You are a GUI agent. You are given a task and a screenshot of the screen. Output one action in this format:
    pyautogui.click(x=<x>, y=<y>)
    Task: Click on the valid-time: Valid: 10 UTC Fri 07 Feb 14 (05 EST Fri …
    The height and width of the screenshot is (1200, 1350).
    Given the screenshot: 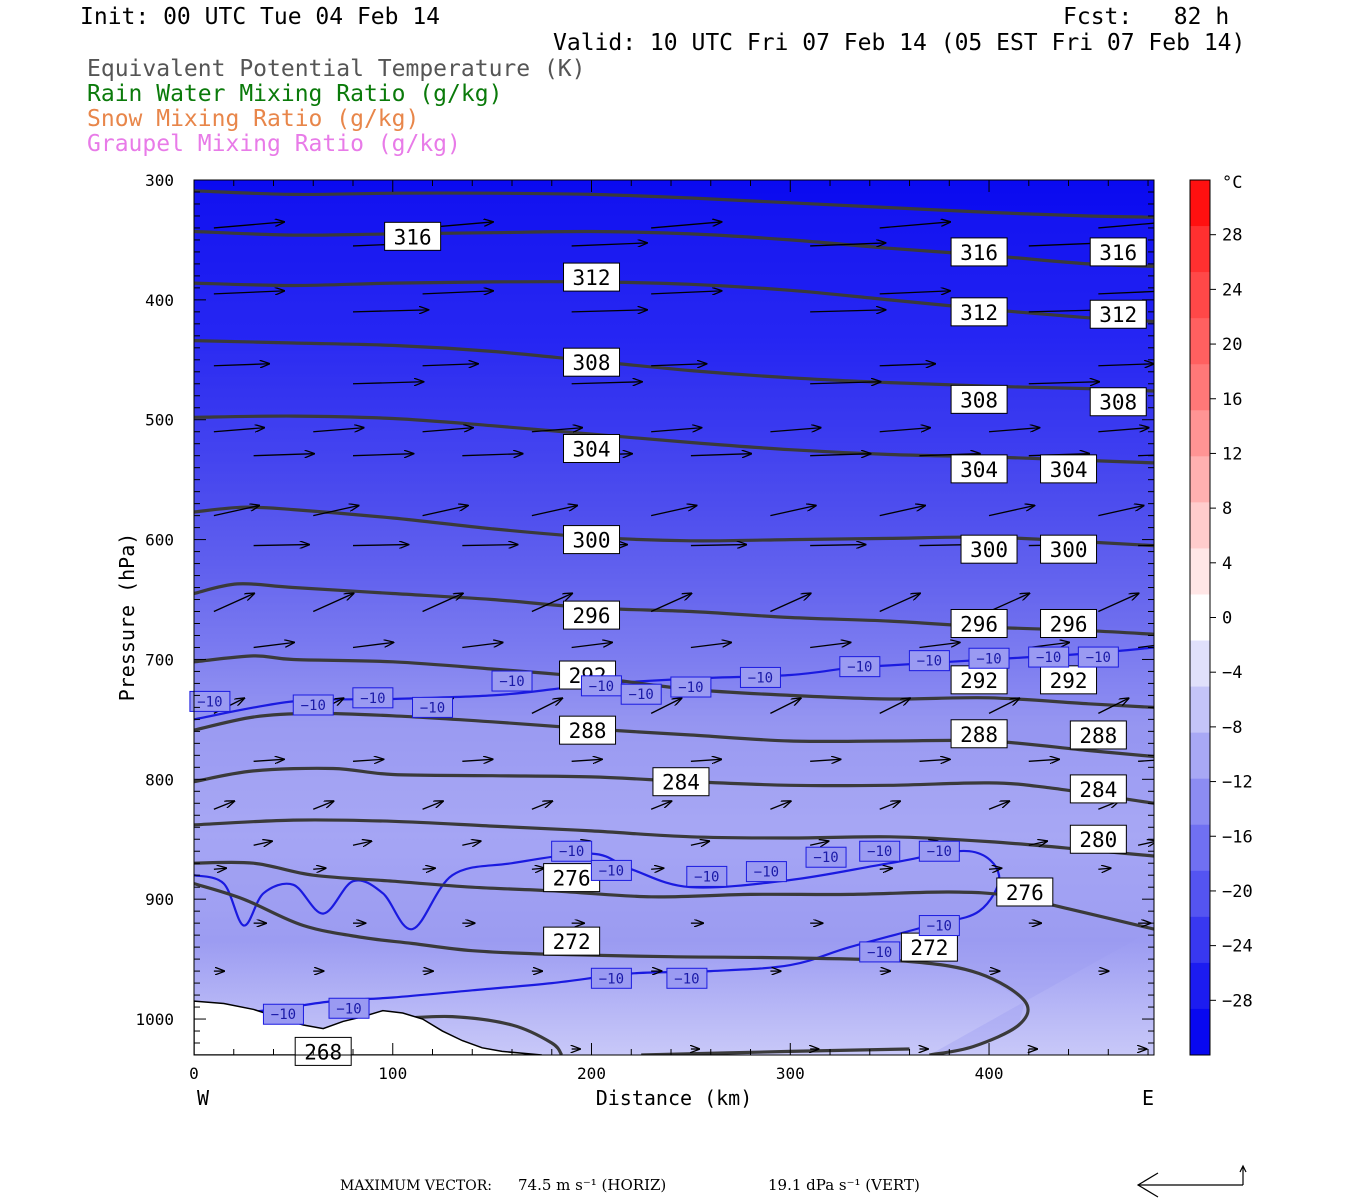 What is the action you would take?
    pyautogui.click(x=899, y=43)
    